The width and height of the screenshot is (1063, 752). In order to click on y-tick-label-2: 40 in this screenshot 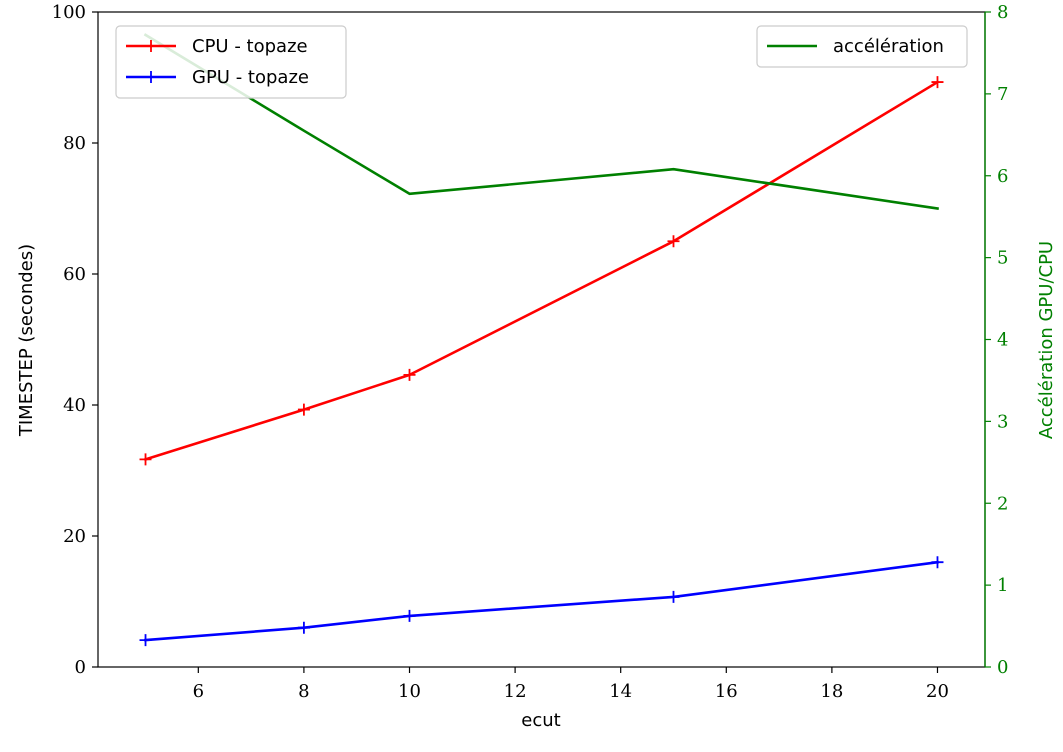, I will do `click(74, 405)`.